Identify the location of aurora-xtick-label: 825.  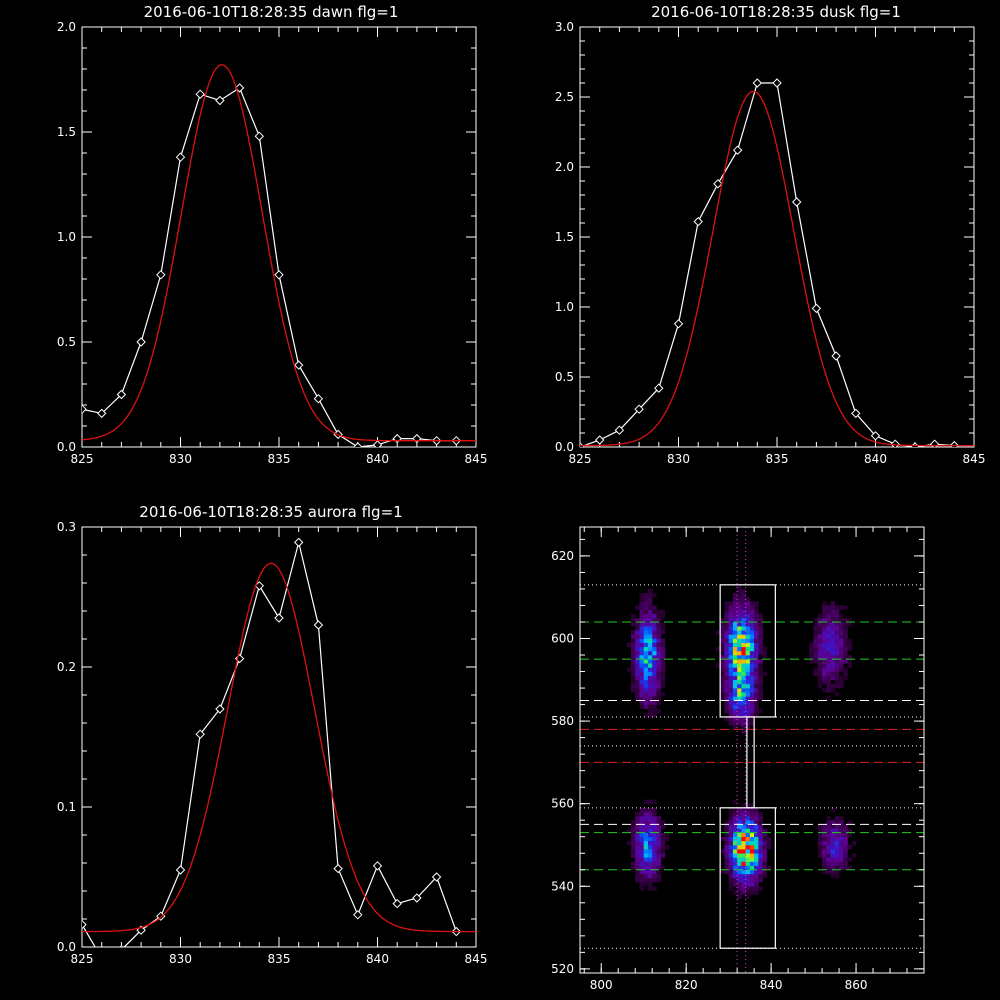
(82, 959).